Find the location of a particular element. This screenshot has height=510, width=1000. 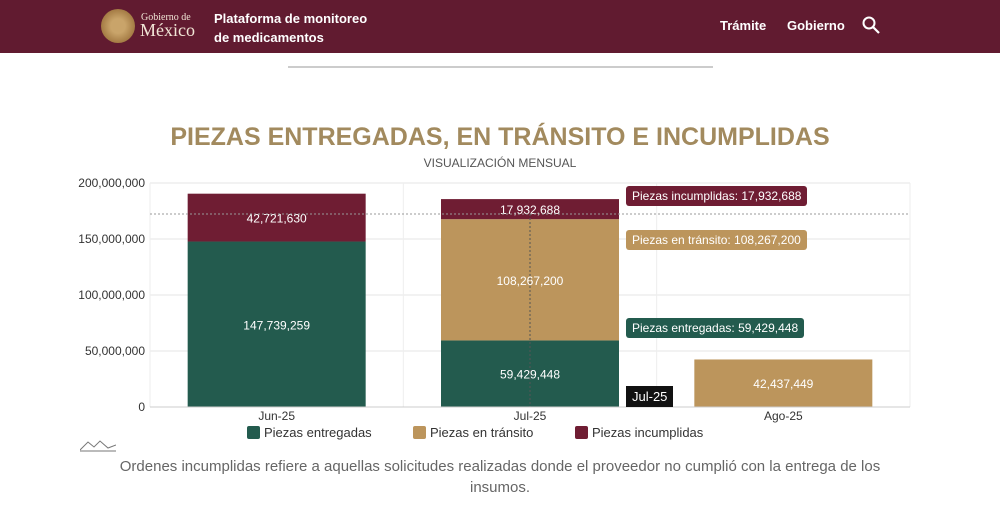

x-tick-label: Jul-25 is located at coordinates (530, 416).